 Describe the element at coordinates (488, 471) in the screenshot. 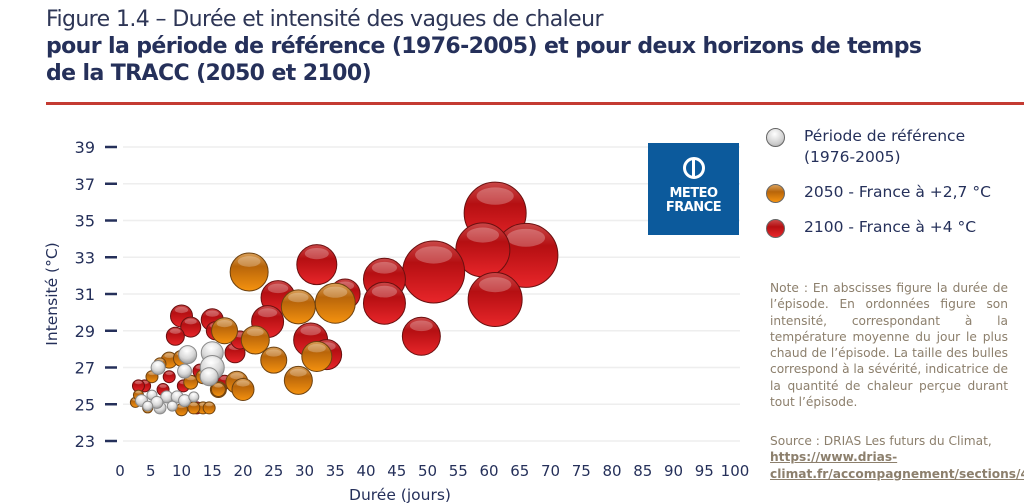

I see `x-tick-label: 60` at that location.